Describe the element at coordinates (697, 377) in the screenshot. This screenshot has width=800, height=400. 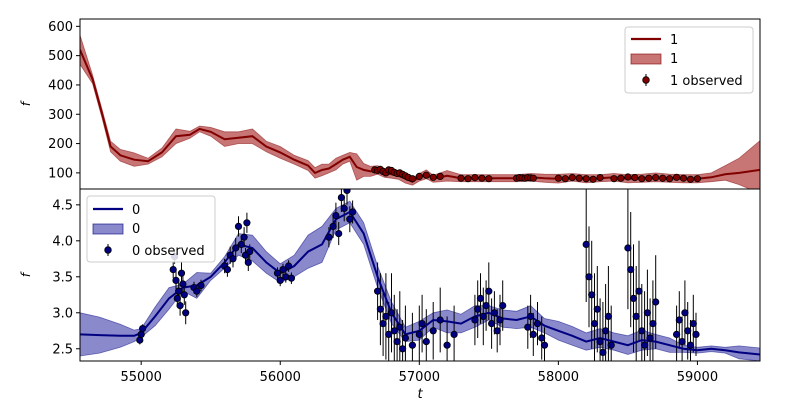
I see `x-tick-label: 59000` at that location.